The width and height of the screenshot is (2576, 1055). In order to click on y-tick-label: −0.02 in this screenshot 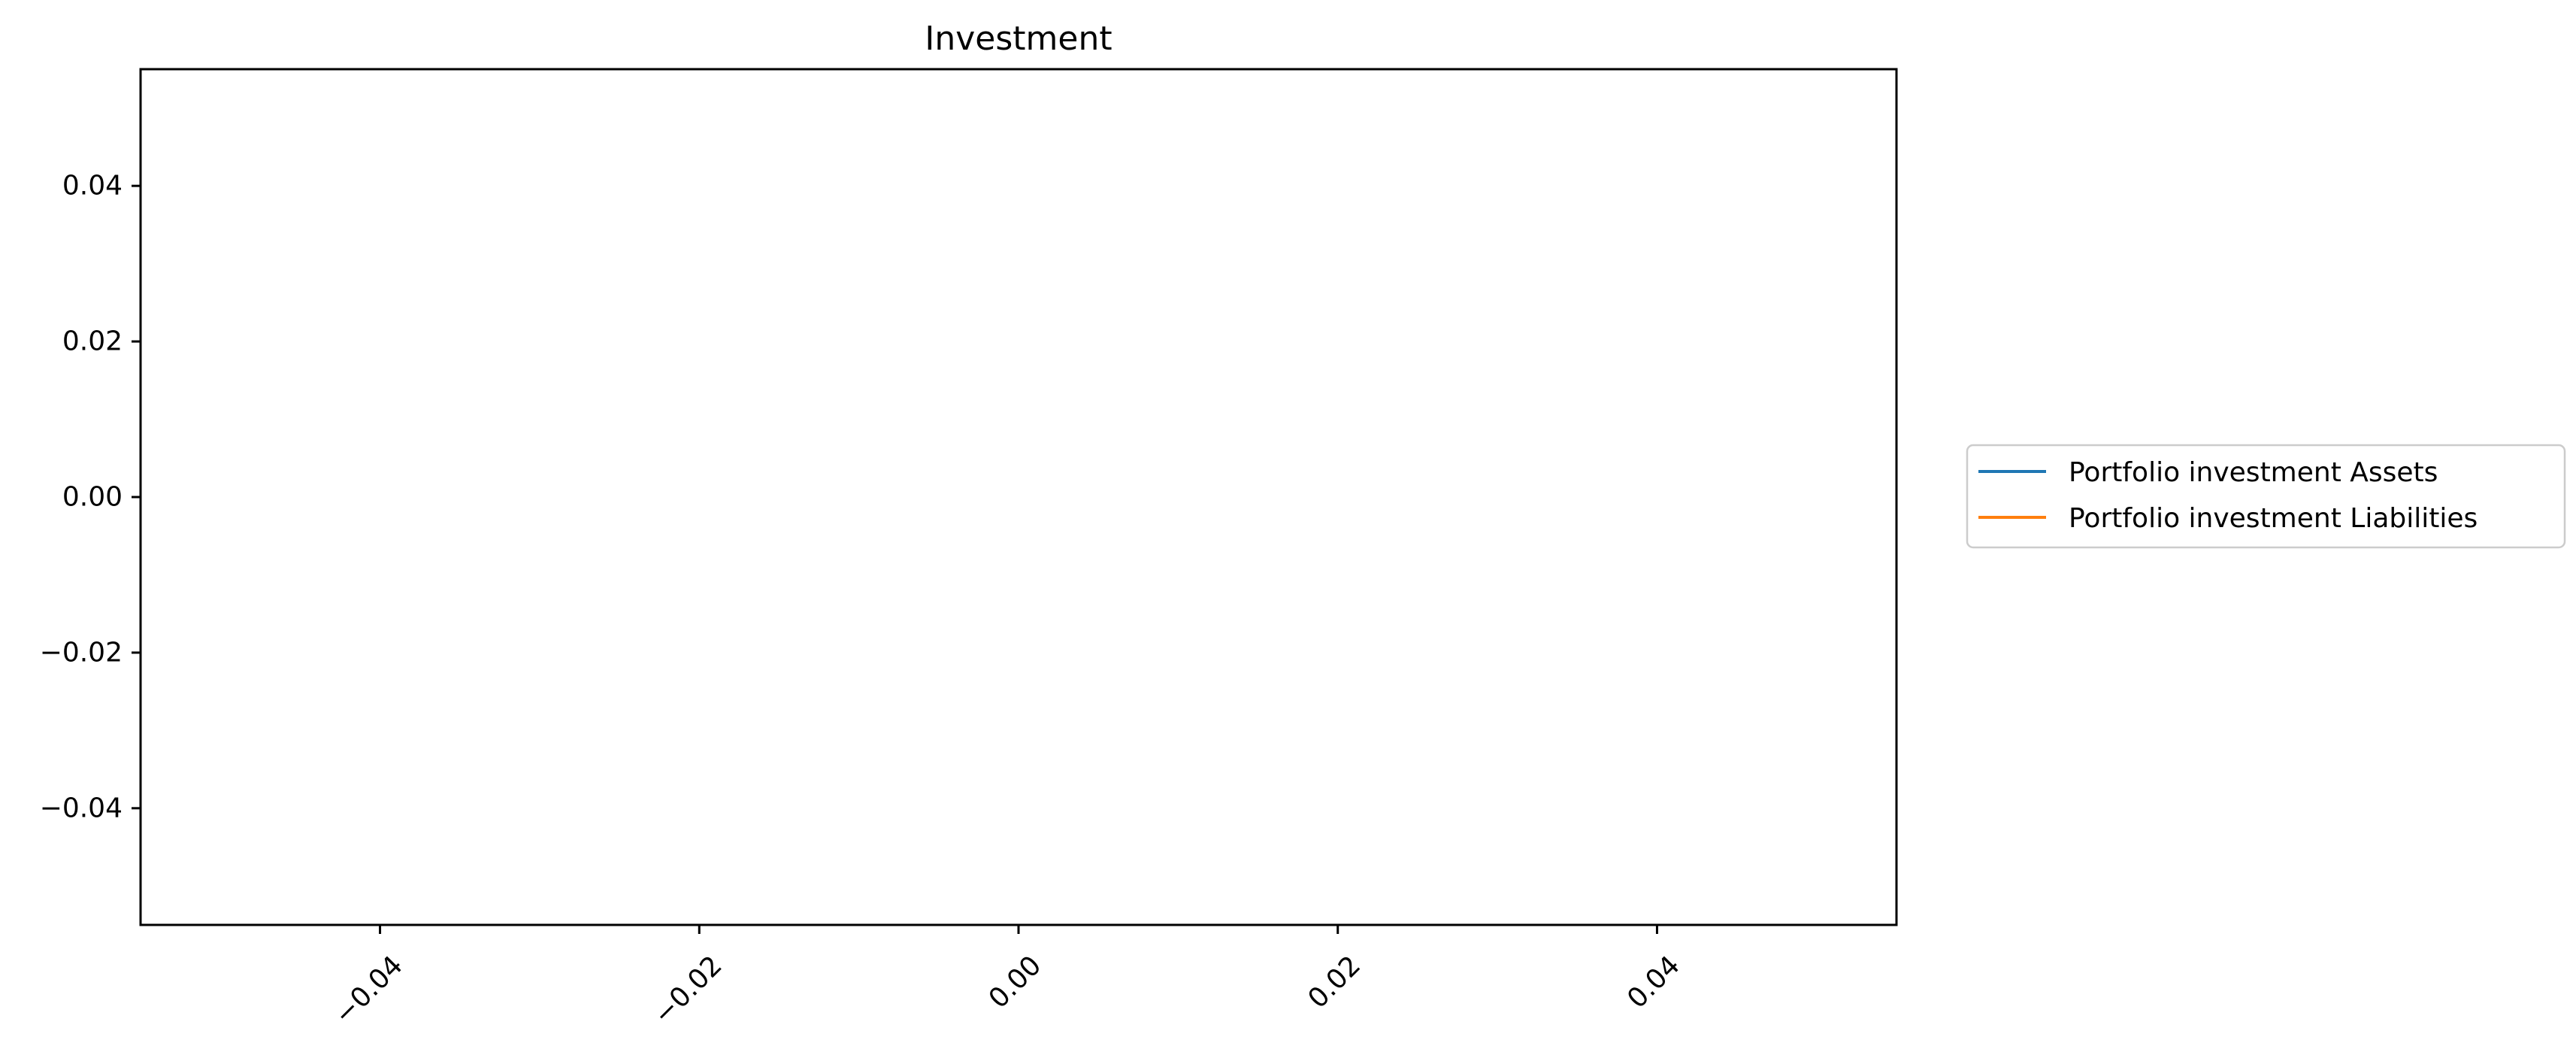, I will do `click(81, 652)`.